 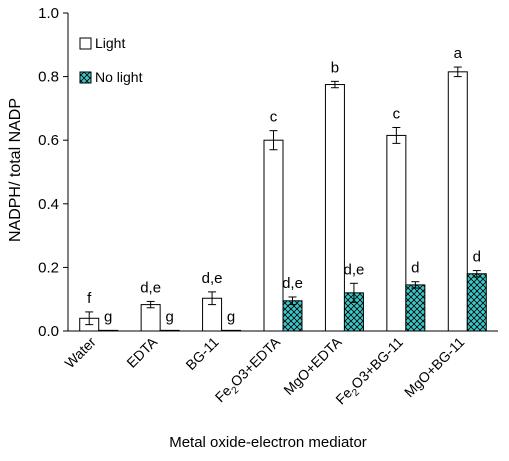 I want to click on y-axis: 0.0 0.2 0.4 0.6 0.8 1.0, so click(x=53, y=172).